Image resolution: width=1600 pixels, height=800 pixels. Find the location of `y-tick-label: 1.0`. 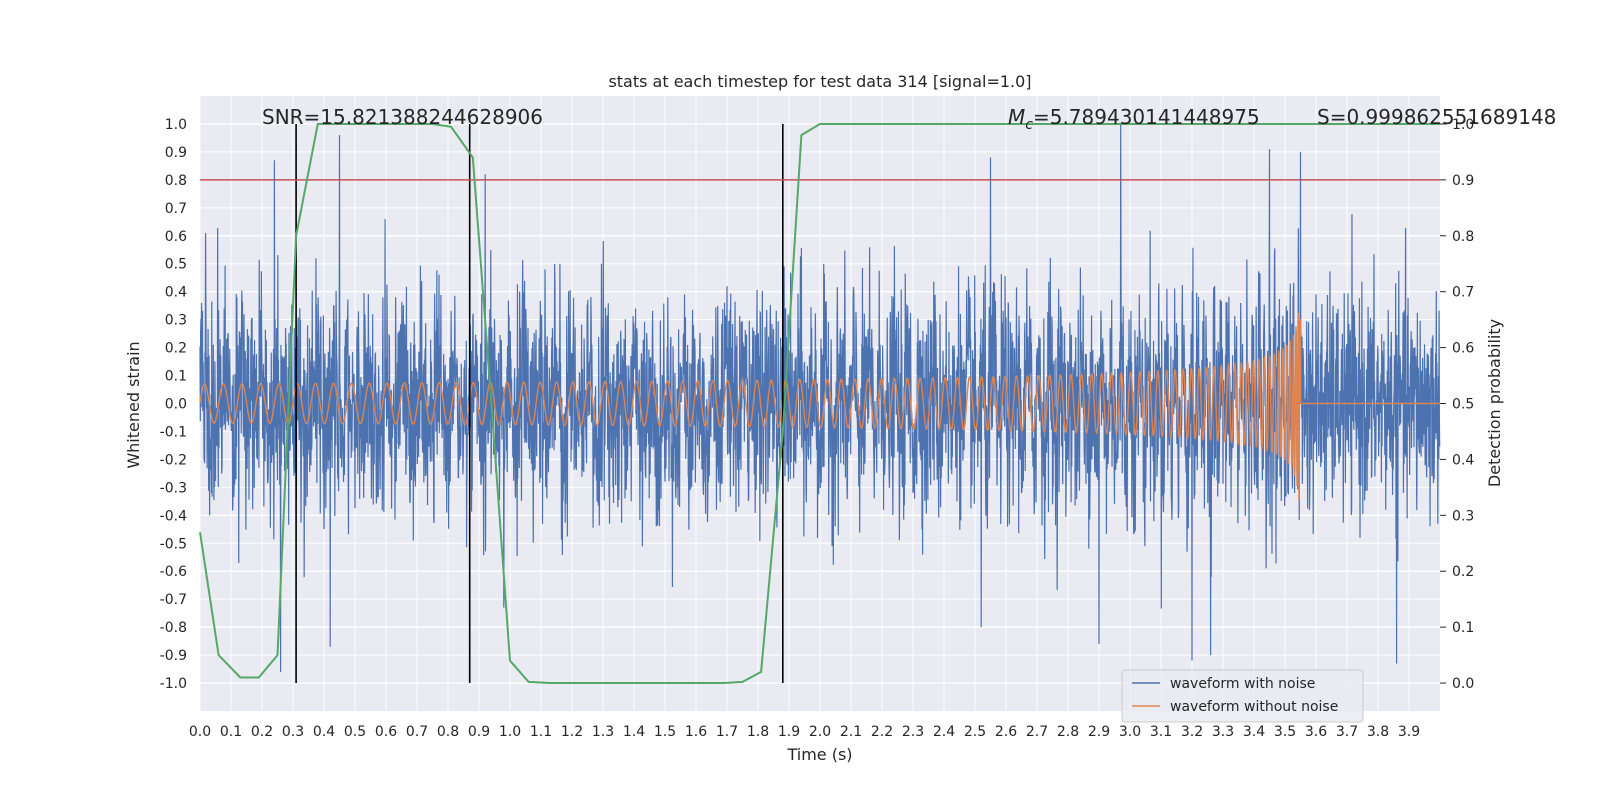

y-tick-label: 1.0 is located at coordinates (176, 125).